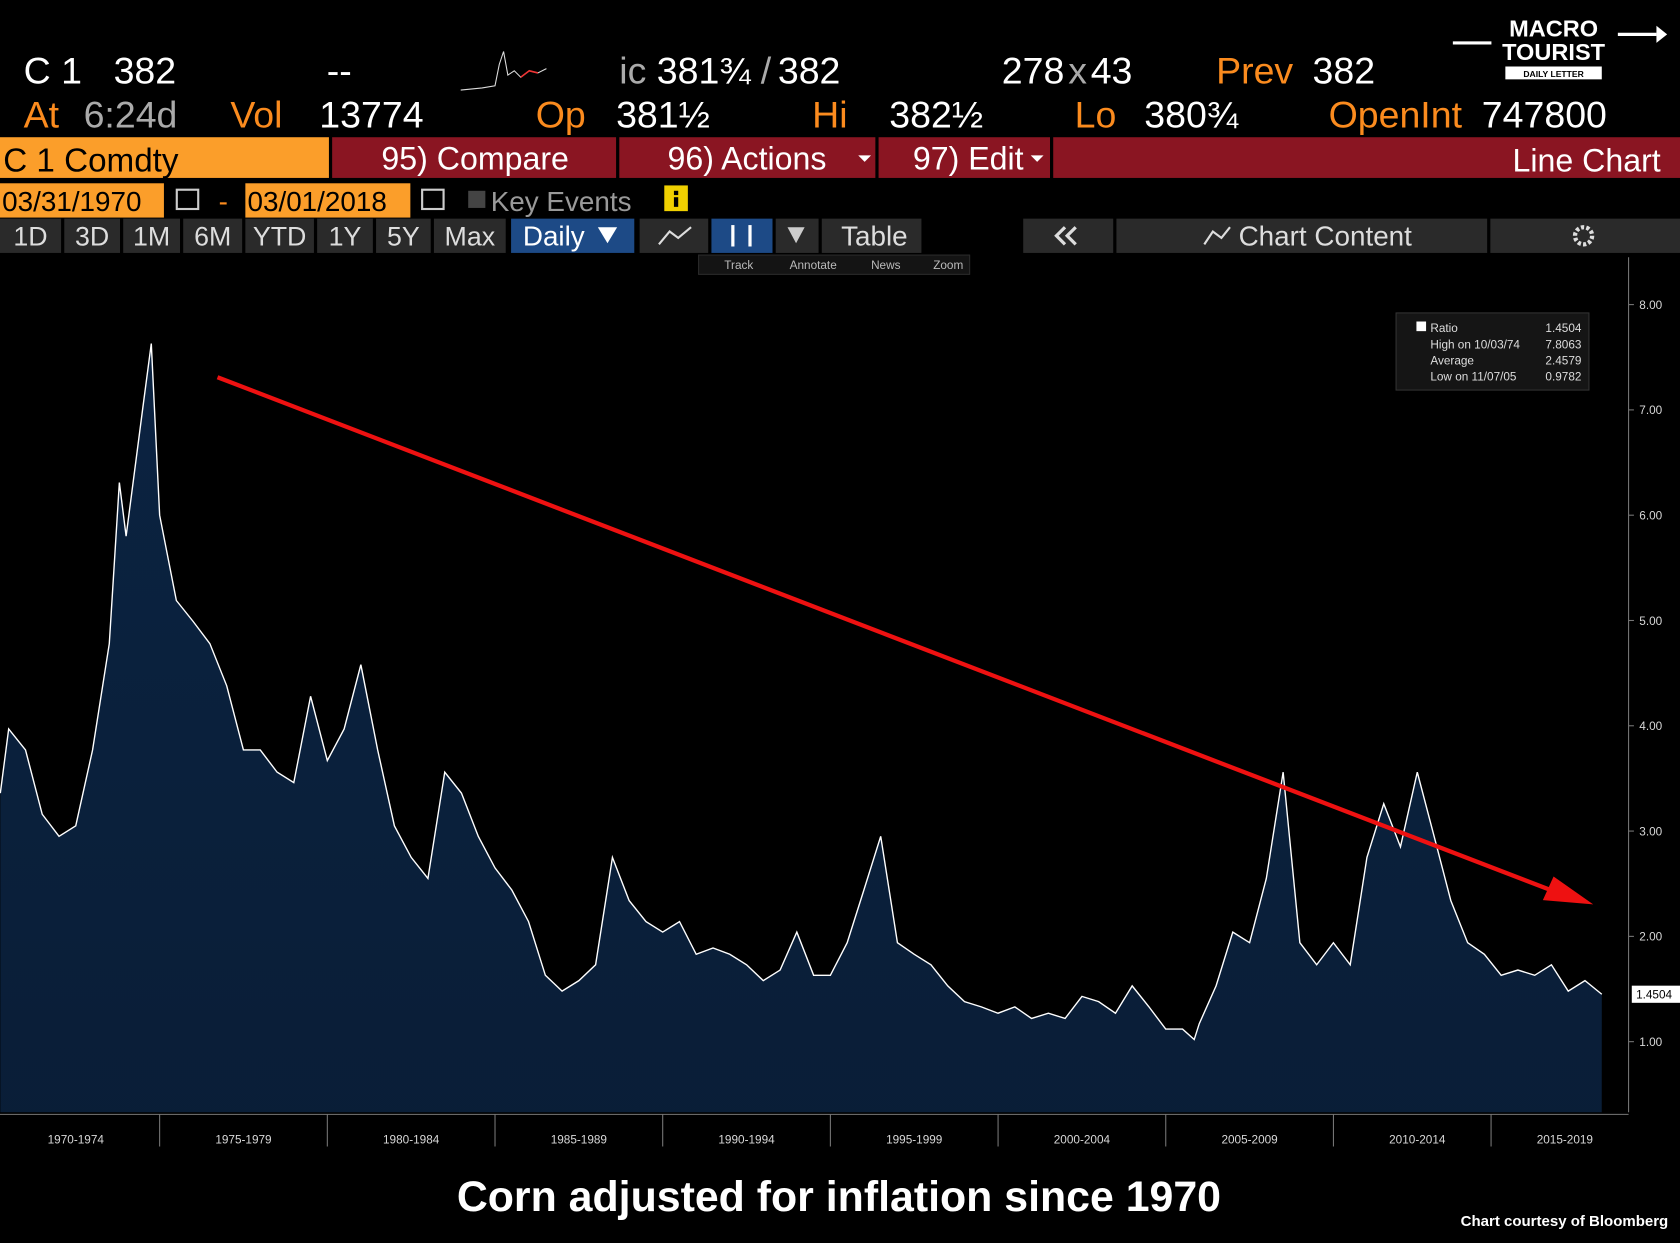 The image size is (1680, 1243). I want to click on series-swatch, so click(1421, 326).